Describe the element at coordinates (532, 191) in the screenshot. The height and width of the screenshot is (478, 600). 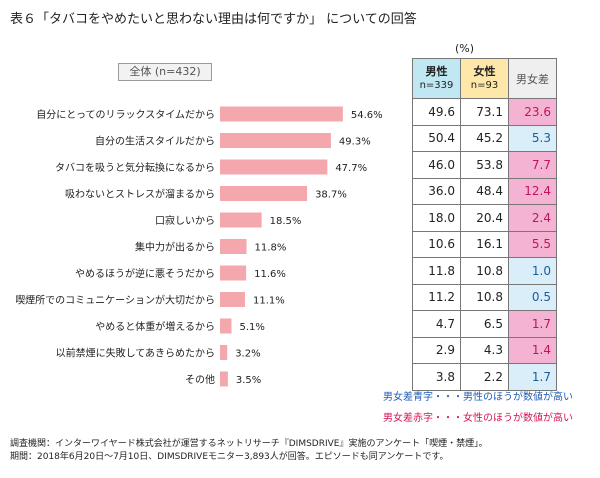
I see `diff-value: 12.4` at that location.